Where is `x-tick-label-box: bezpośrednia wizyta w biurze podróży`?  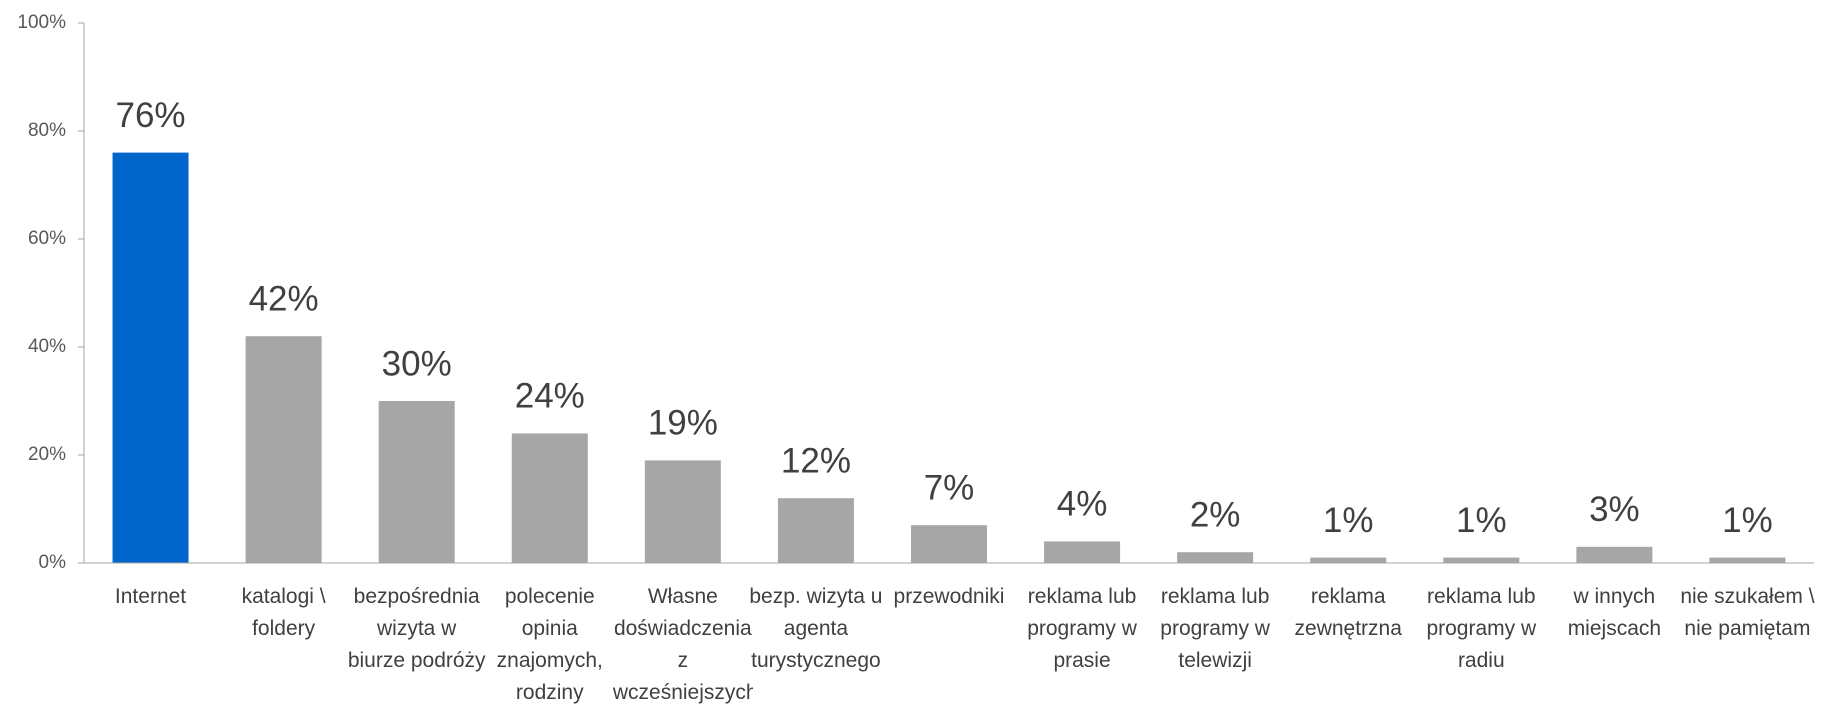 x-tick-label-box: bezpośrednia wizyta w biurze podróży is located at coordinates (416, 628).